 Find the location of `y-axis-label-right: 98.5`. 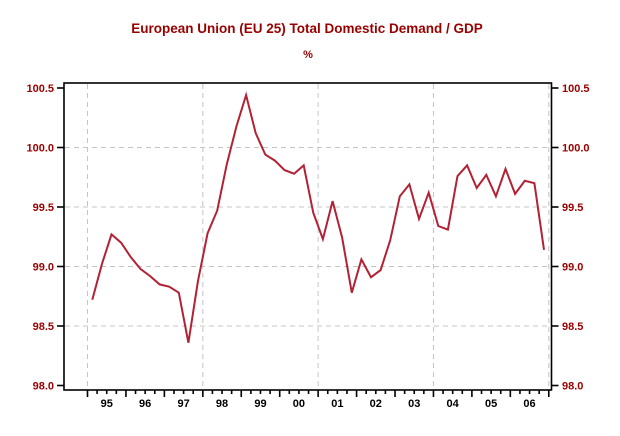

y-axis-label-right: 98.5 is located at coordinates (572, 327).